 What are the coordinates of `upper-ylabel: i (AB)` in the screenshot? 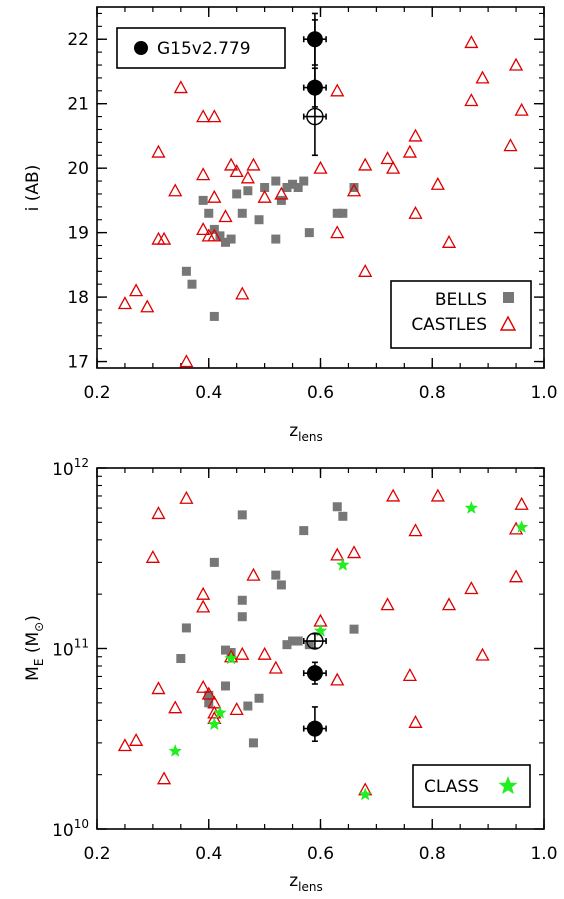 It's located at (33, 188).